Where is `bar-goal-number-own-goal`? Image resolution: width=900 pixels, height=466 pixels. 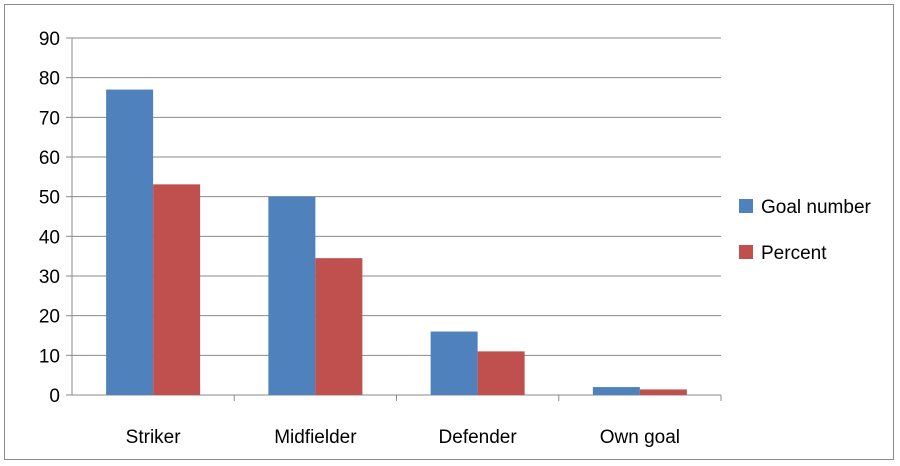
bar-goal-number-own-goal is located at coordinates (616, 391).